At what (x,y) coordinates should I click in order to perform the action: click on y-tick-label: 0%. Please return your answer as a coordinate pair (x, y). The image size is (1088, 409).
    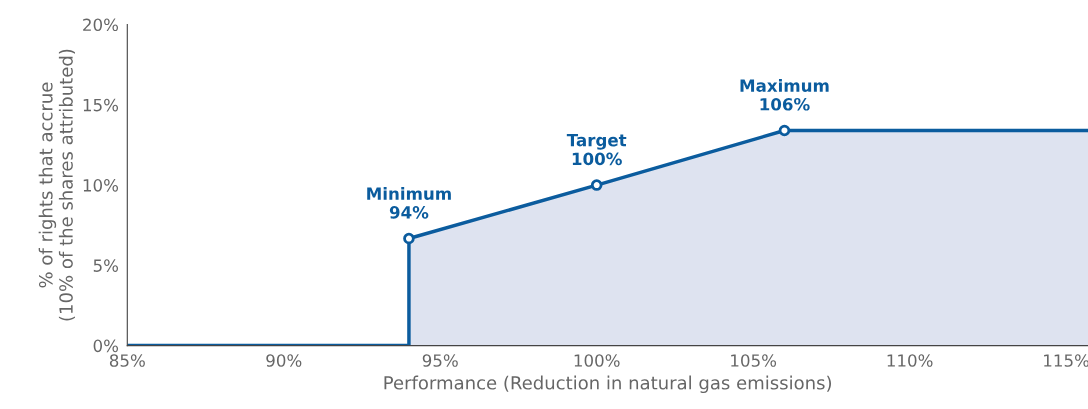
    Looking at the image, I should click on (106, 346).